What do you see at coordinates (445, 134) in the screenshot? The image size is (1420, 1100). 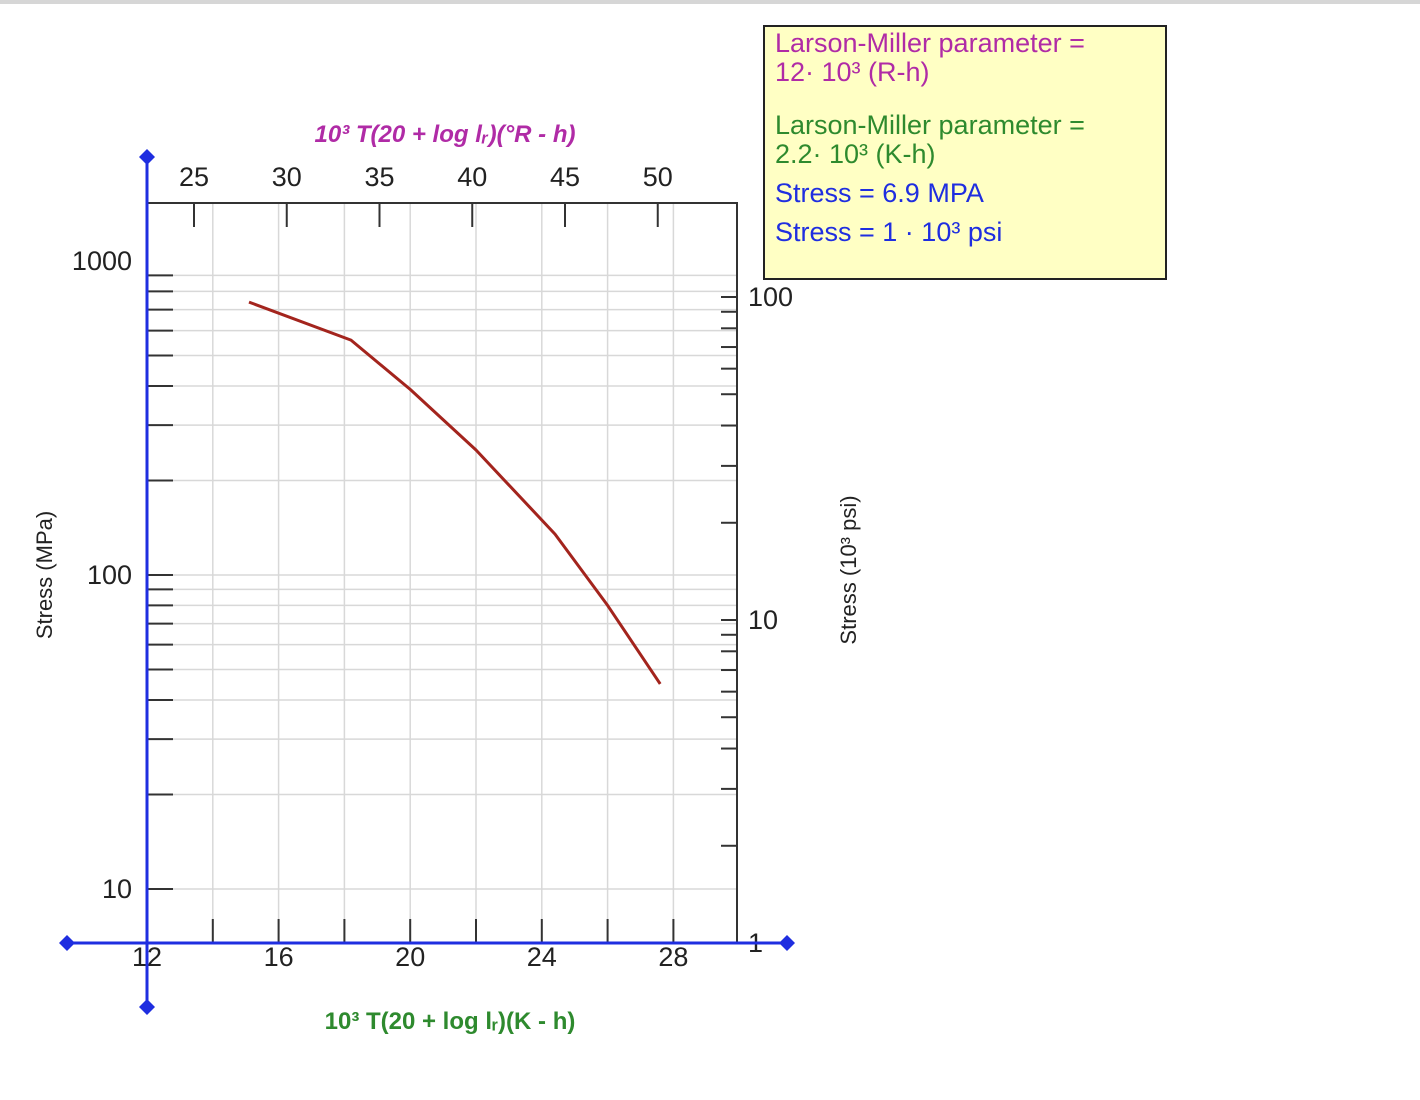 I see `top-axis-title: 10³ T(20 + log lᵣ)(°R - h)` at bounding box center [445, 134].